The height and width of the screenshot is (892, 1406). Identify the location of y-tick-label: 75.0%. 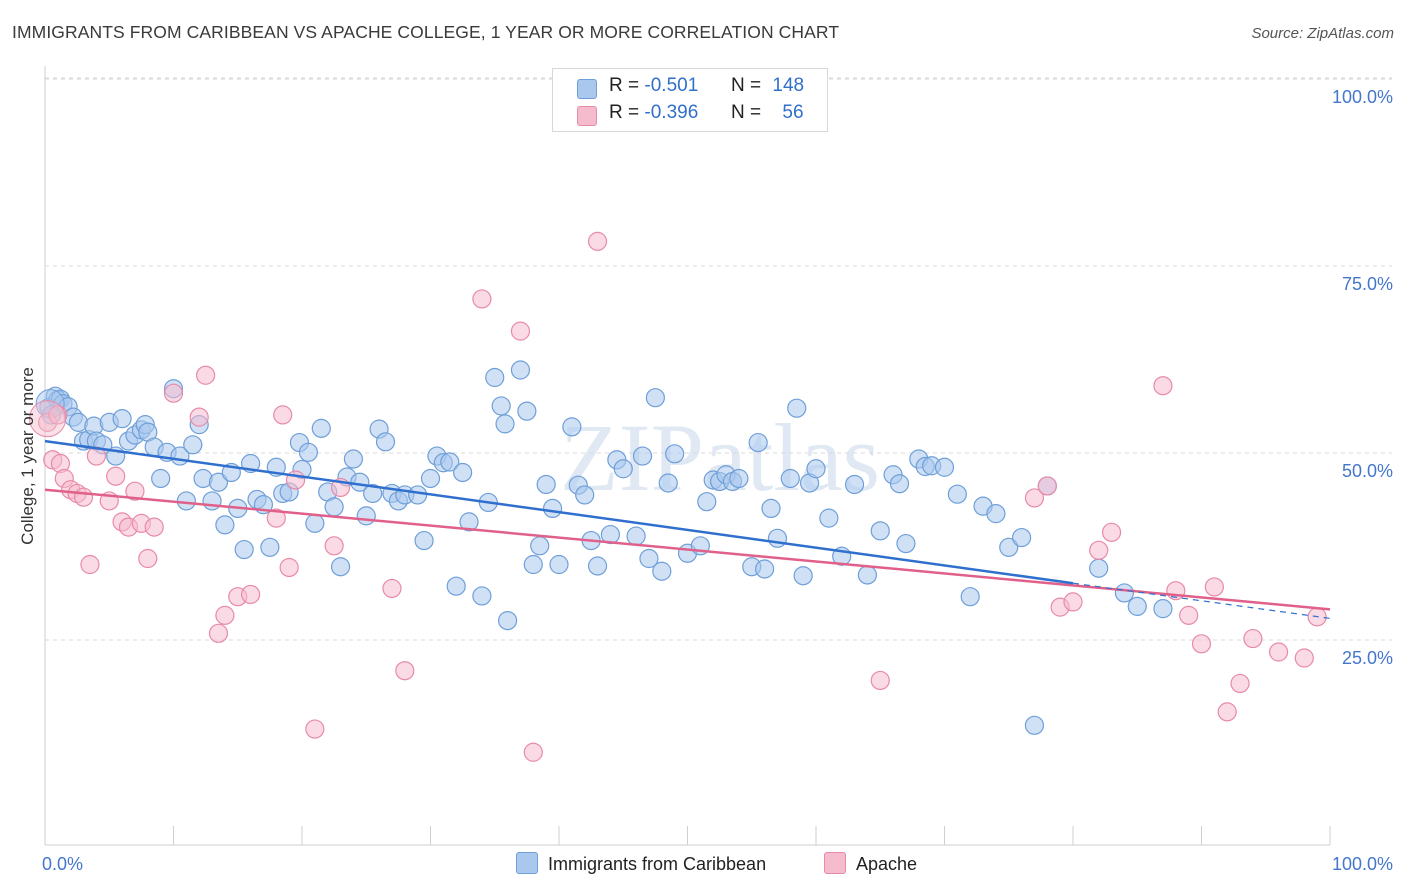
(1367, 284).